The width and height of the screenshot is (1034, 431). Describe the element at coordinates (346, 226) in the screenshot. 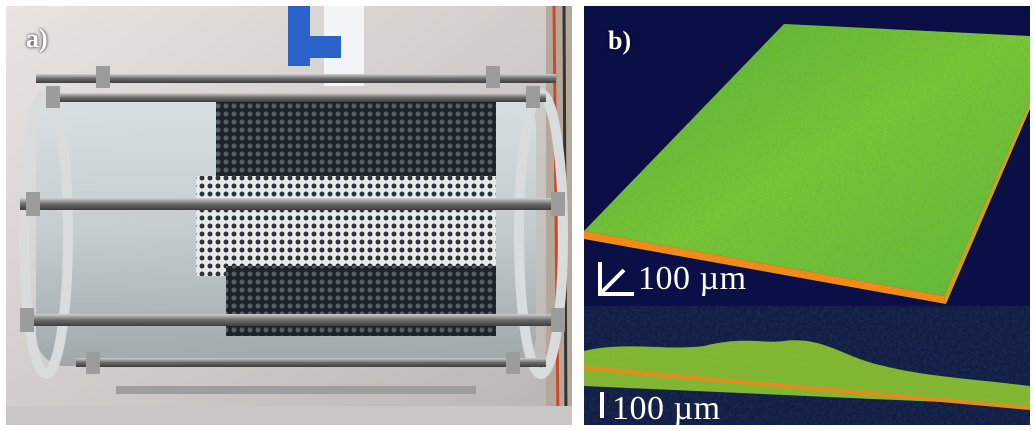

I see `electrode-middle` at that location.